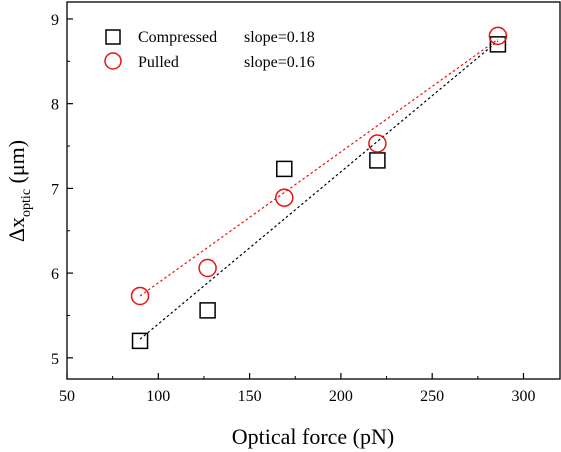 This screenshot has width=561, height=452. I want to click on y-tick-label: 5, so click(55, 359).